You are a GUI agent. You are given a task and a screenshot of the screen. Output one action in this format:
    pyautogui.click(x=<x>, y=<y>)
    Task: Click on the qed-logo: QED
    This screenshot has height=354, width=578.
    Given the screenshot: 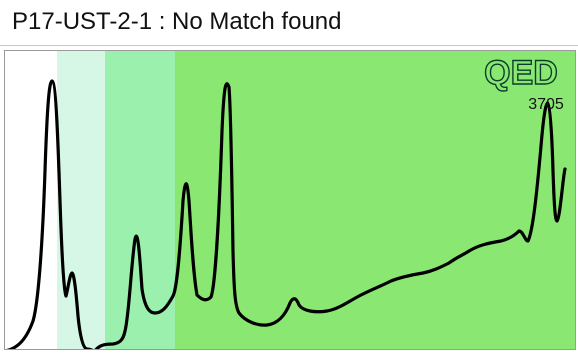 What is the action you would take?
    pyautogui.click(x=520, y=72)
    